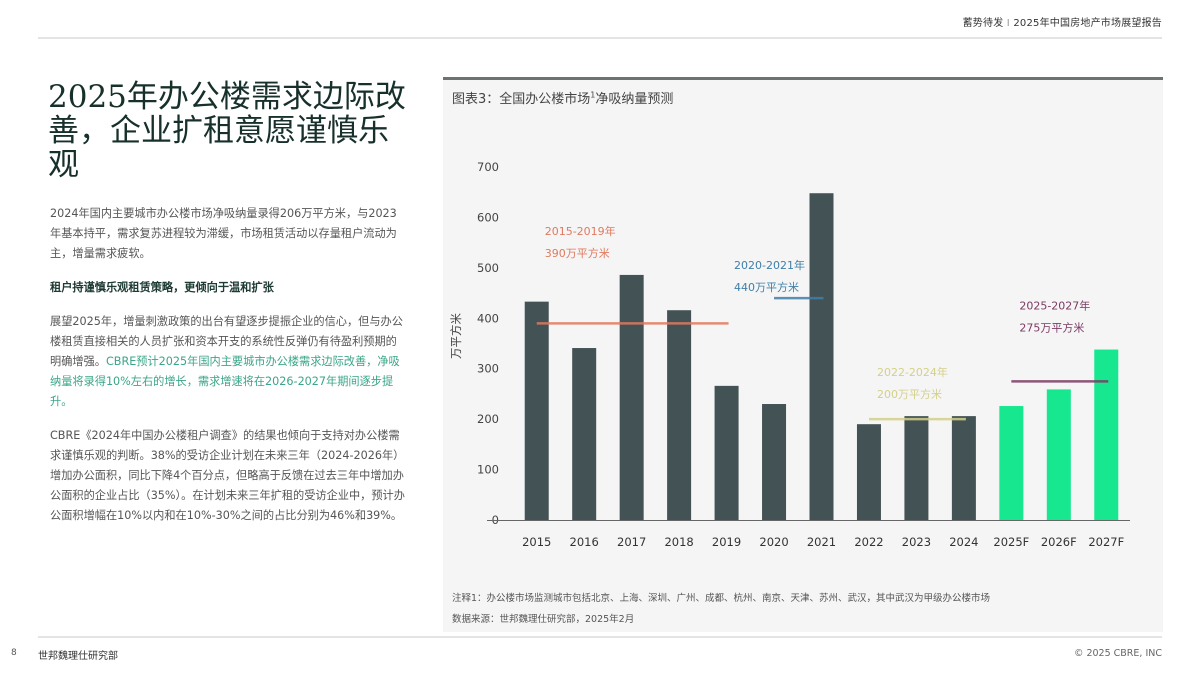 This screenshot has height=675, width=1200. I want to click on bar-2027F, so click(1106, 434).